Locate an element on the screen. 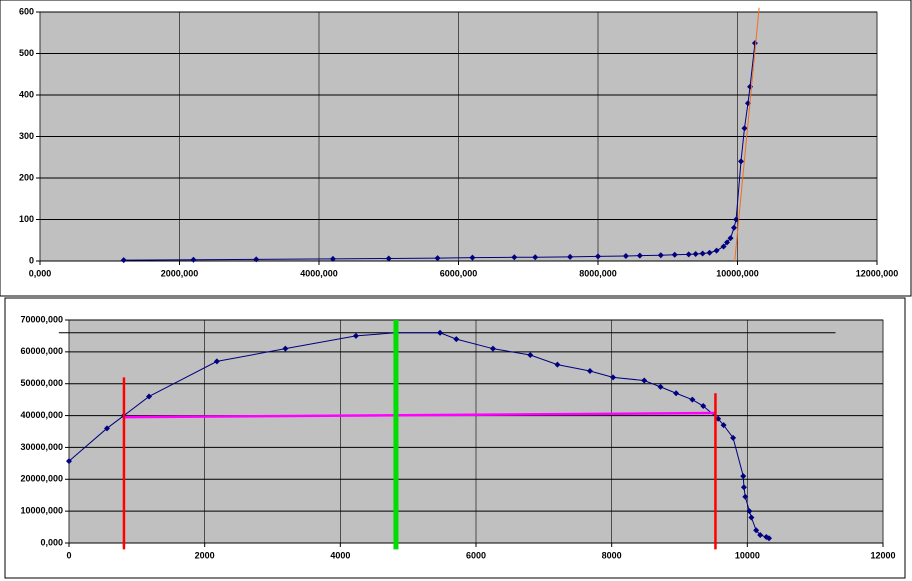 This screenshot has width=912, height=581. y-tick-label: 200 is located at coordinates (26, 177).